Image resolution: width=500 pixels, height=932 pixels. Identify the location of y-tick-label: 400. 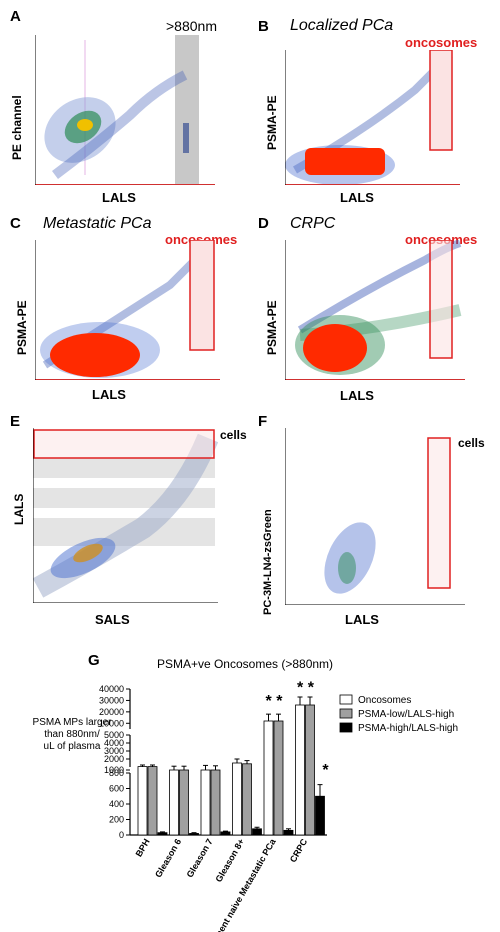
(116, 804).